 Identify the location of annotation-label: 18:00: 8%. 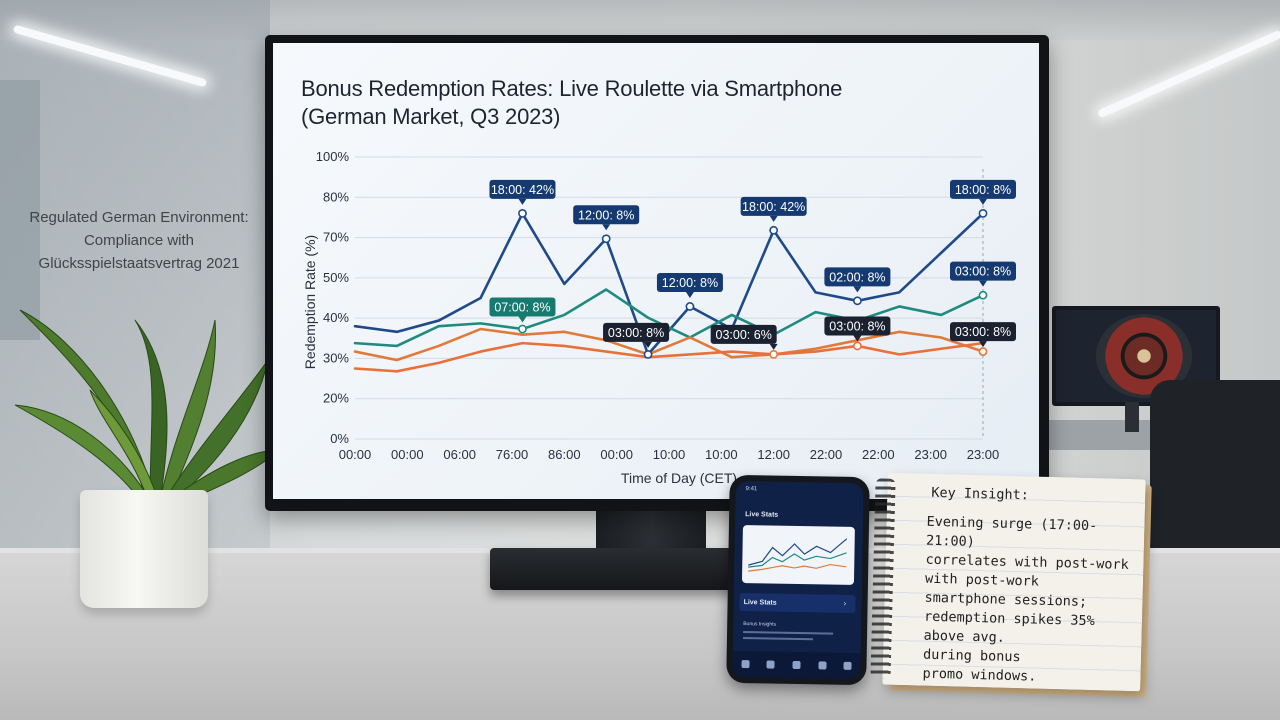
(983, 190).